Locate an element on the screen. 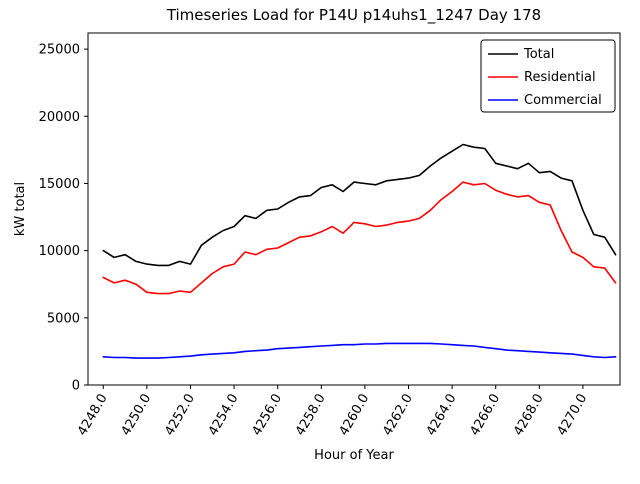 Image resolution: width=640 pixels, height=484 pixels. y-axis-label: kW total is located at coordinates (20, 209).